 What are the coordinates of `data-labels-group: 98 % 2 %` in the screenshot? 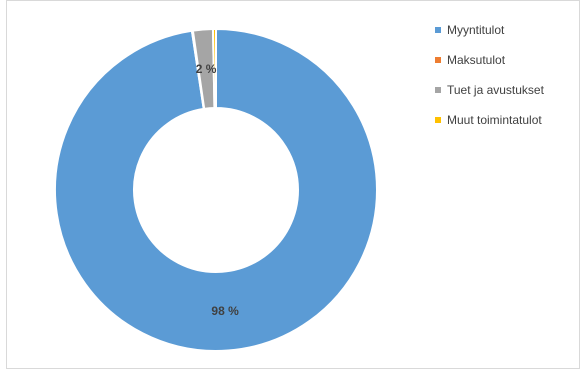 It's located at (217, 190).